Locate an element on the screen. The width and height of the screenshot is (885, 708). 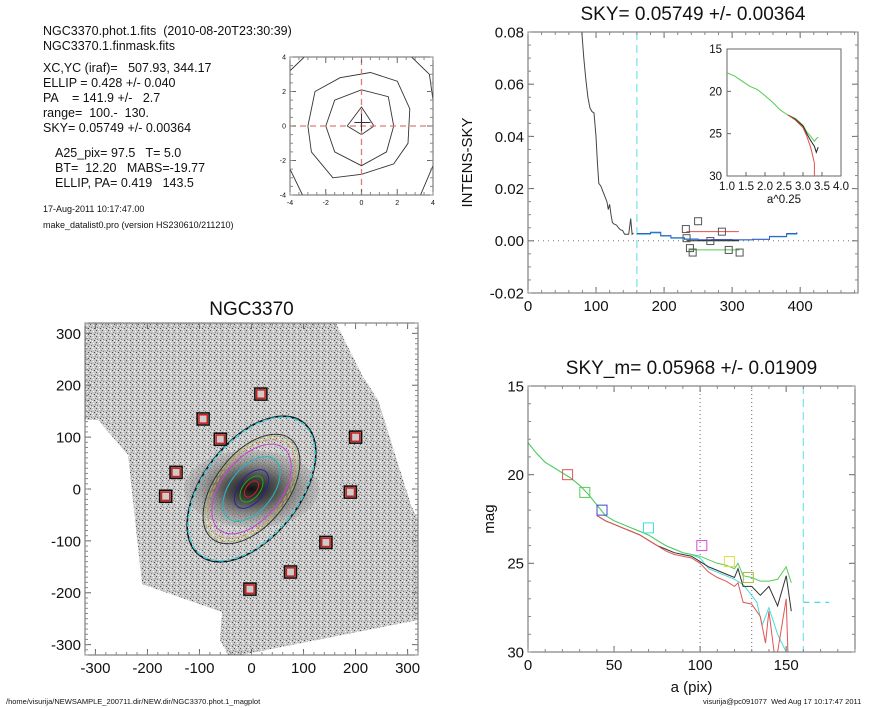
center-contour-plot: -4 -2 0 2 4 -4 -2 0 2 4 is located at coordinates (357, 131).